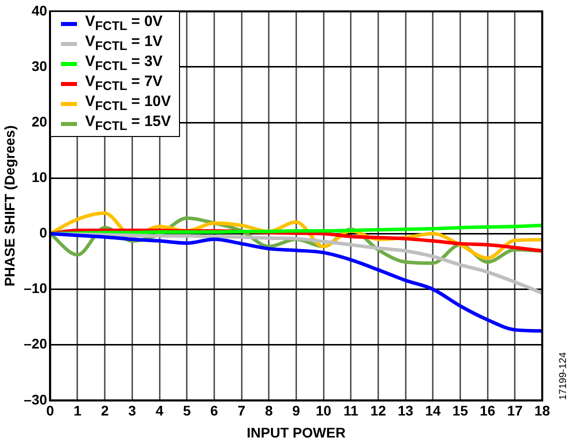 This screenshot has height=444, width=579. I want to click on x-tick-label: 5, so click(186, 410).